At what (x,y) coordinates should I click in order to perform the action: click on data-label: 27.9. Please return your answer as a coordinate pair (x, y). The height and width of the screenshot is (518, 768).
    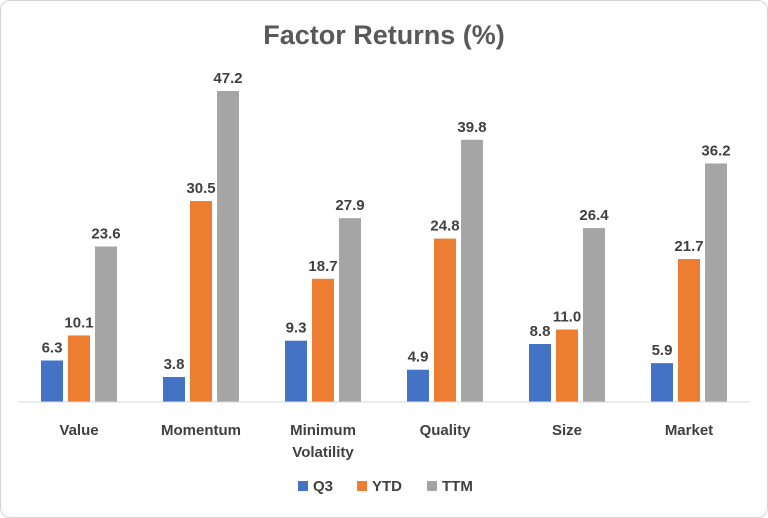
    Looking at the image, I should click on (349, 205).